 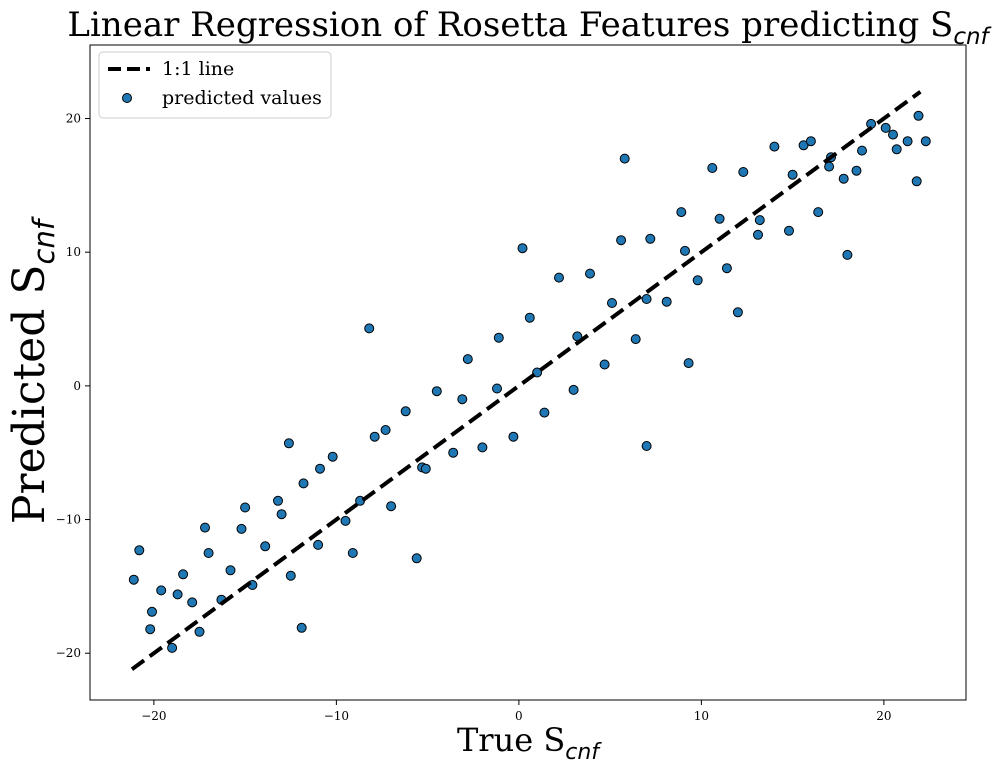 I want to click on legend-point-swatch, so click(x=127, y=98).